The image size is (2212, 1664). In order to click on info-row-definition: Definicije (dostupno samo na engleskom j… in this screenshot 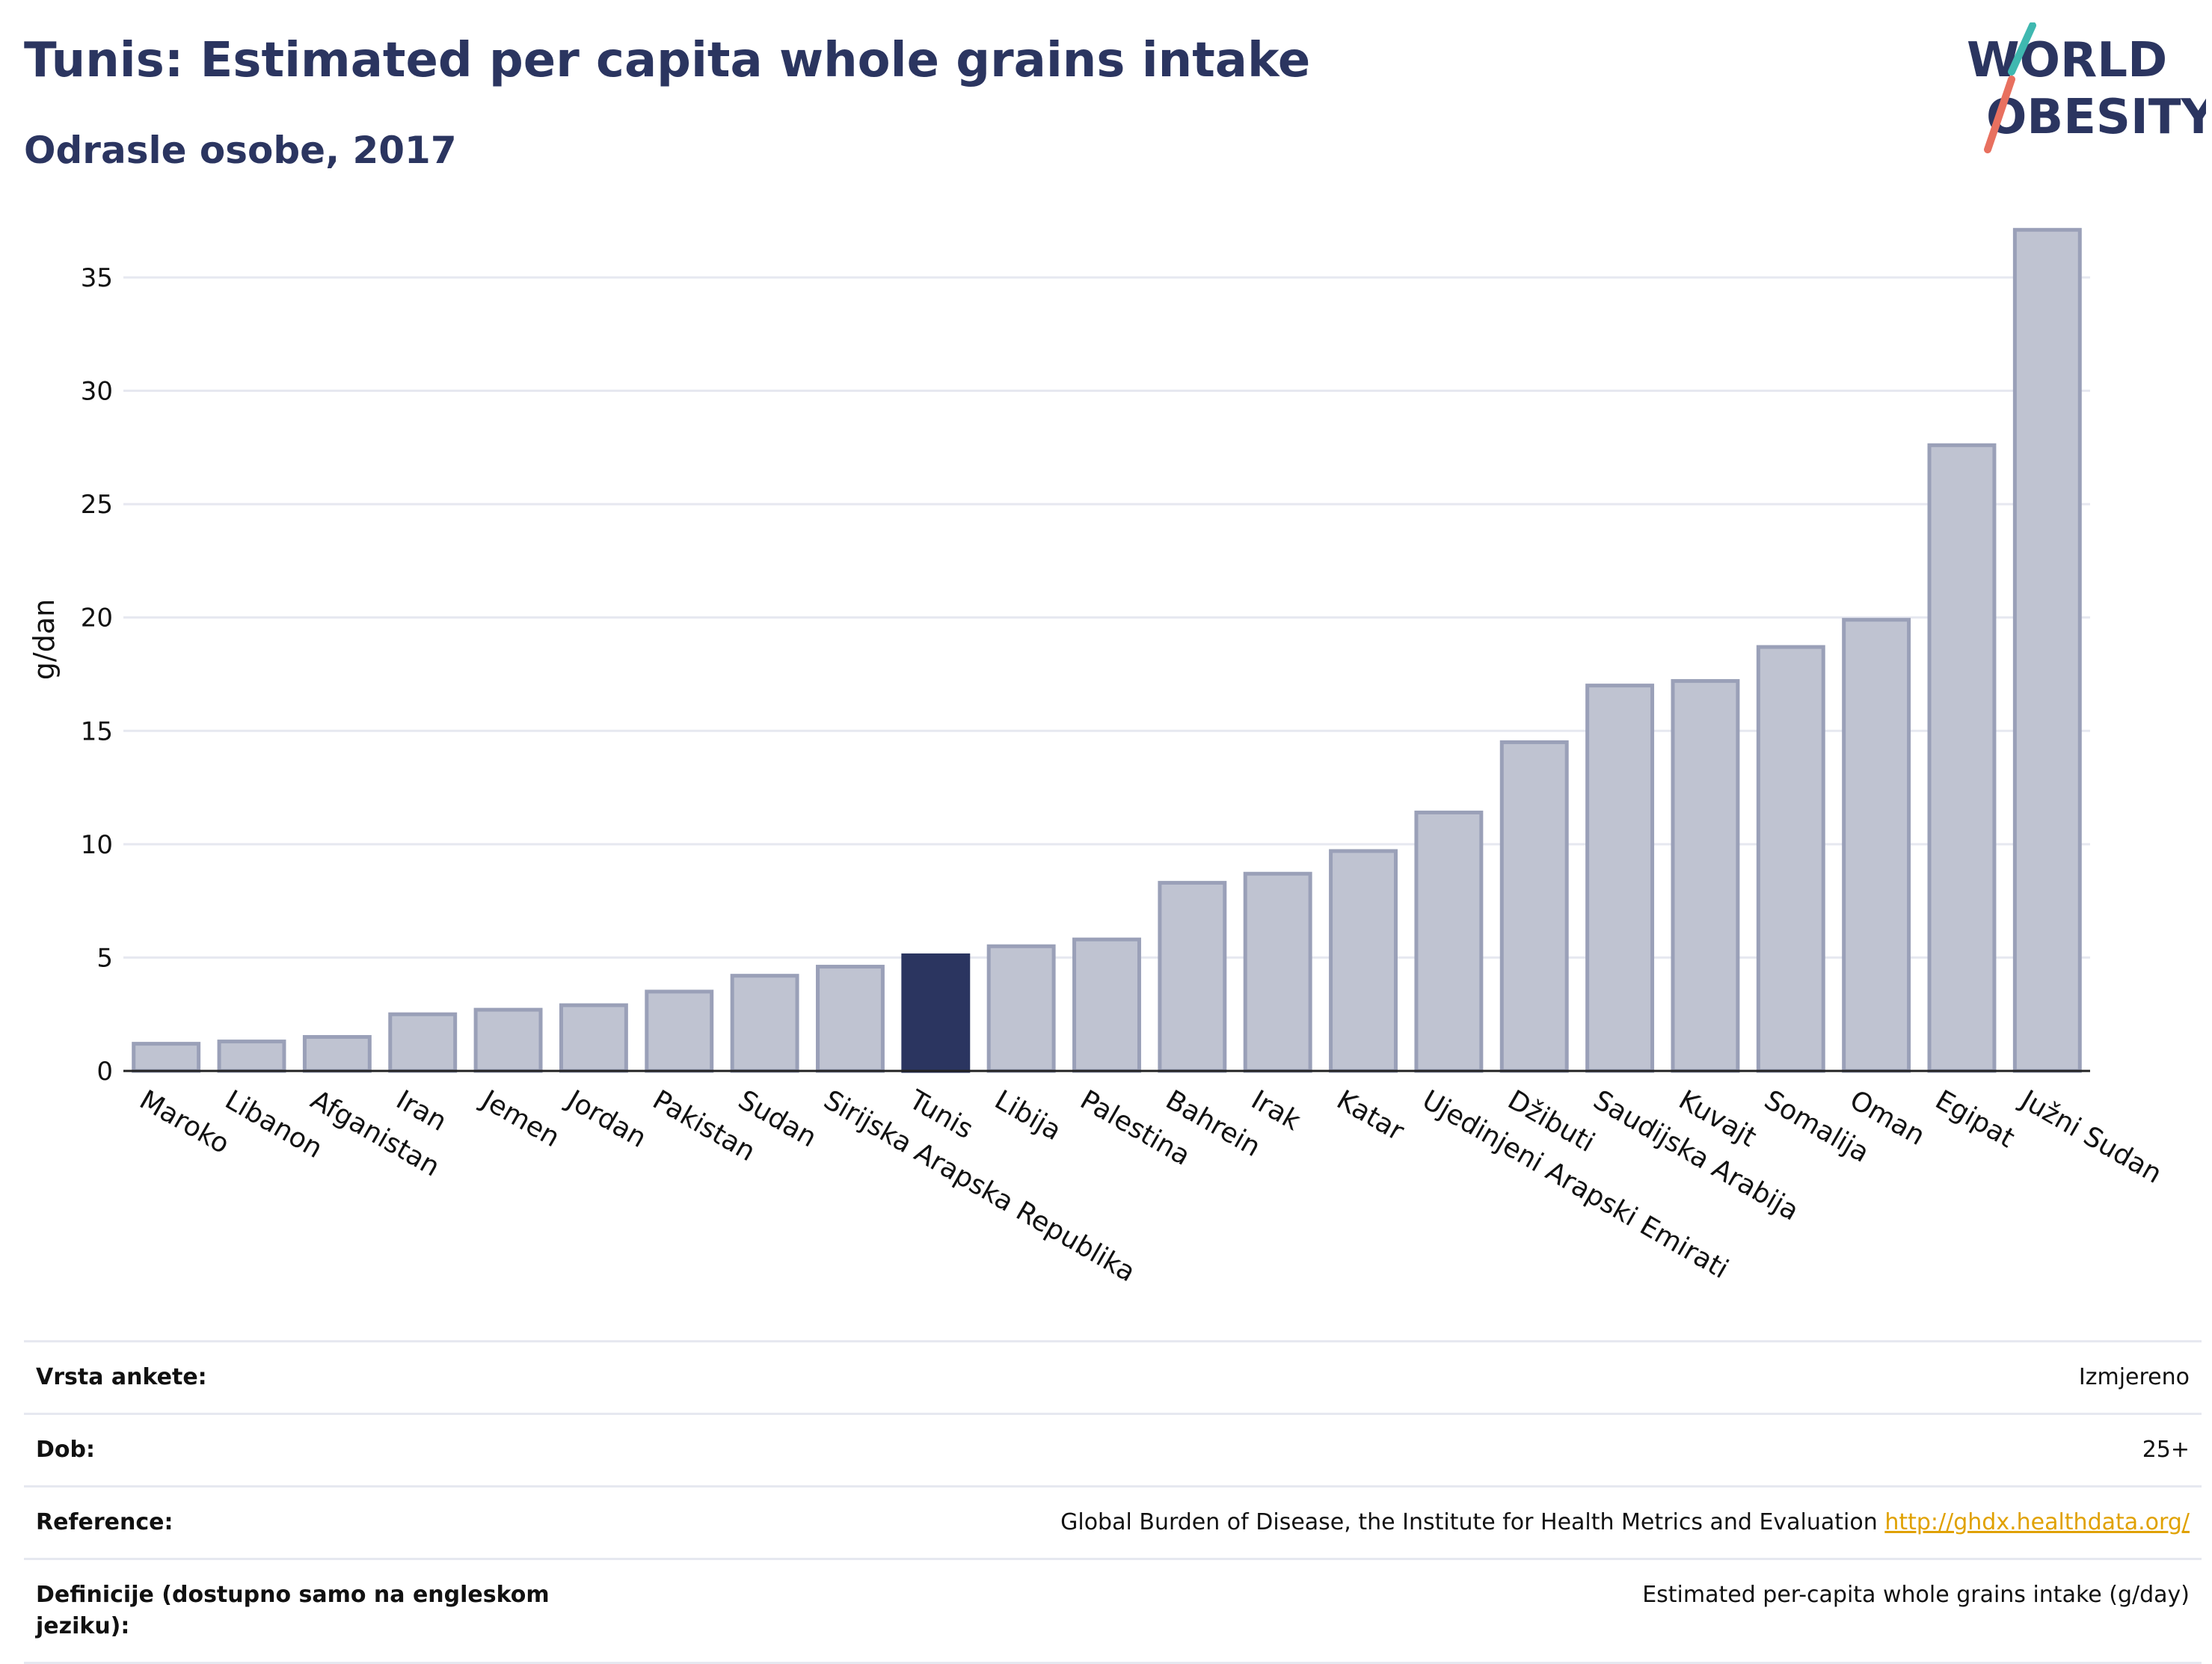, I will do `click(1113, 1611)`.